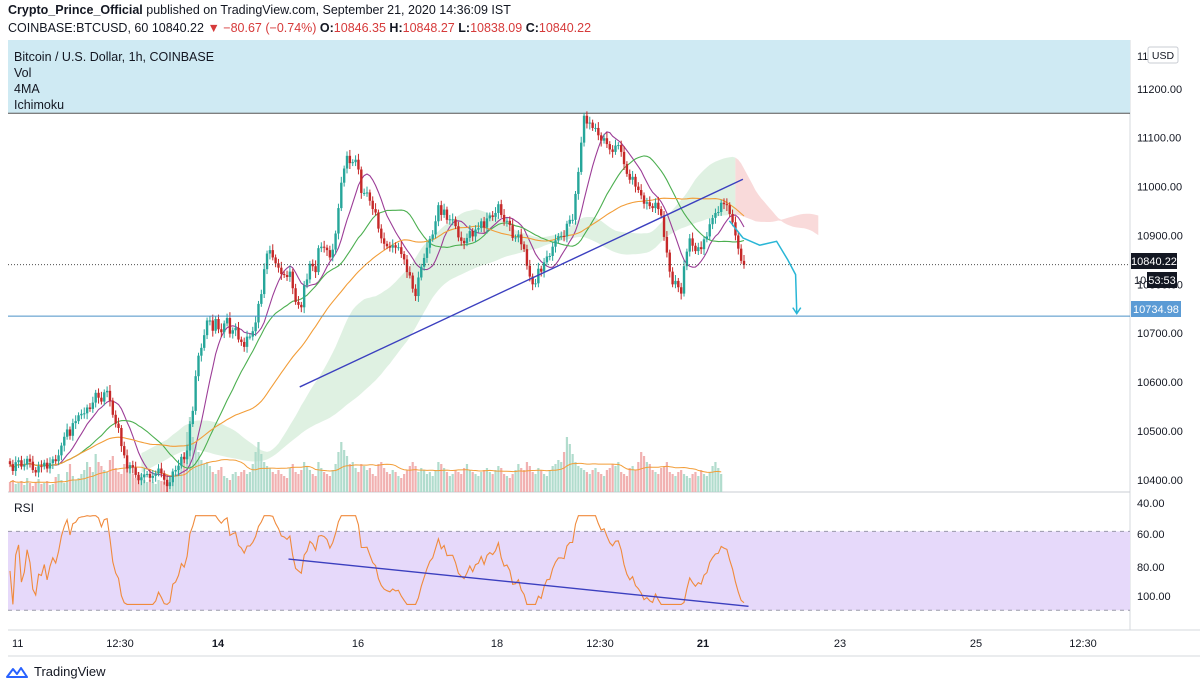  Describe the element at coordinates (78, 28) in the screenshot. I see `symbol-label: COINBASE:BTCUSD, 60` at that location.